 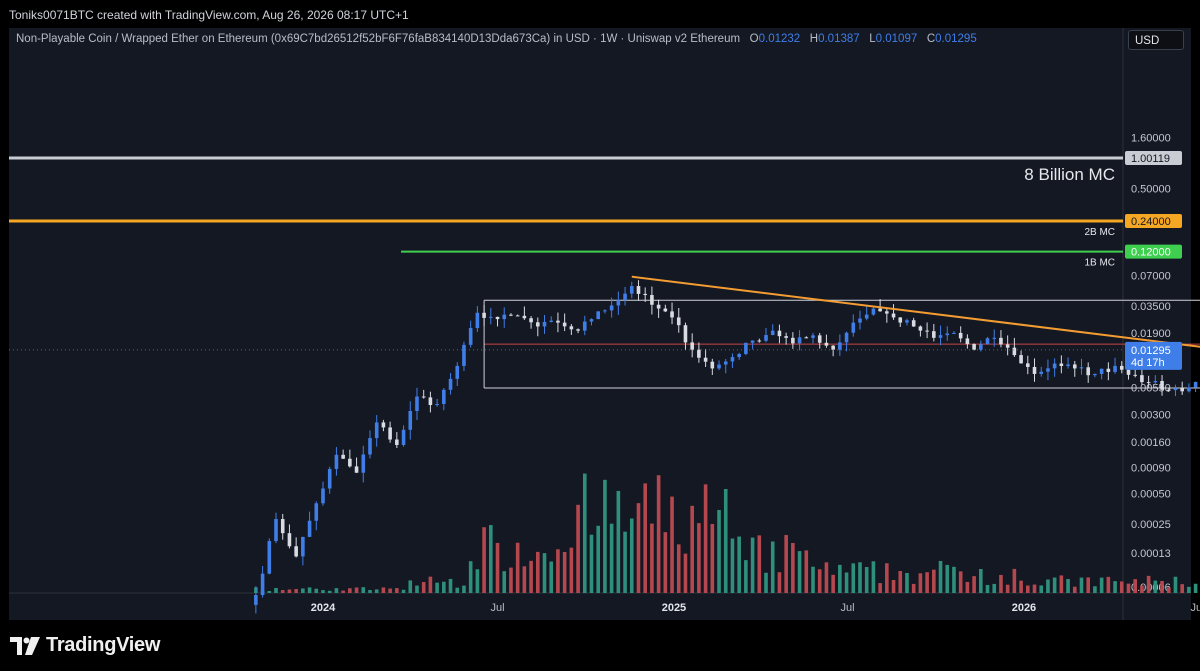 What do you see at coordinates (1099, 232) in the screenshot?
I see `market-cap-annotation: 2B MC` at bounding box center [1099, 232].